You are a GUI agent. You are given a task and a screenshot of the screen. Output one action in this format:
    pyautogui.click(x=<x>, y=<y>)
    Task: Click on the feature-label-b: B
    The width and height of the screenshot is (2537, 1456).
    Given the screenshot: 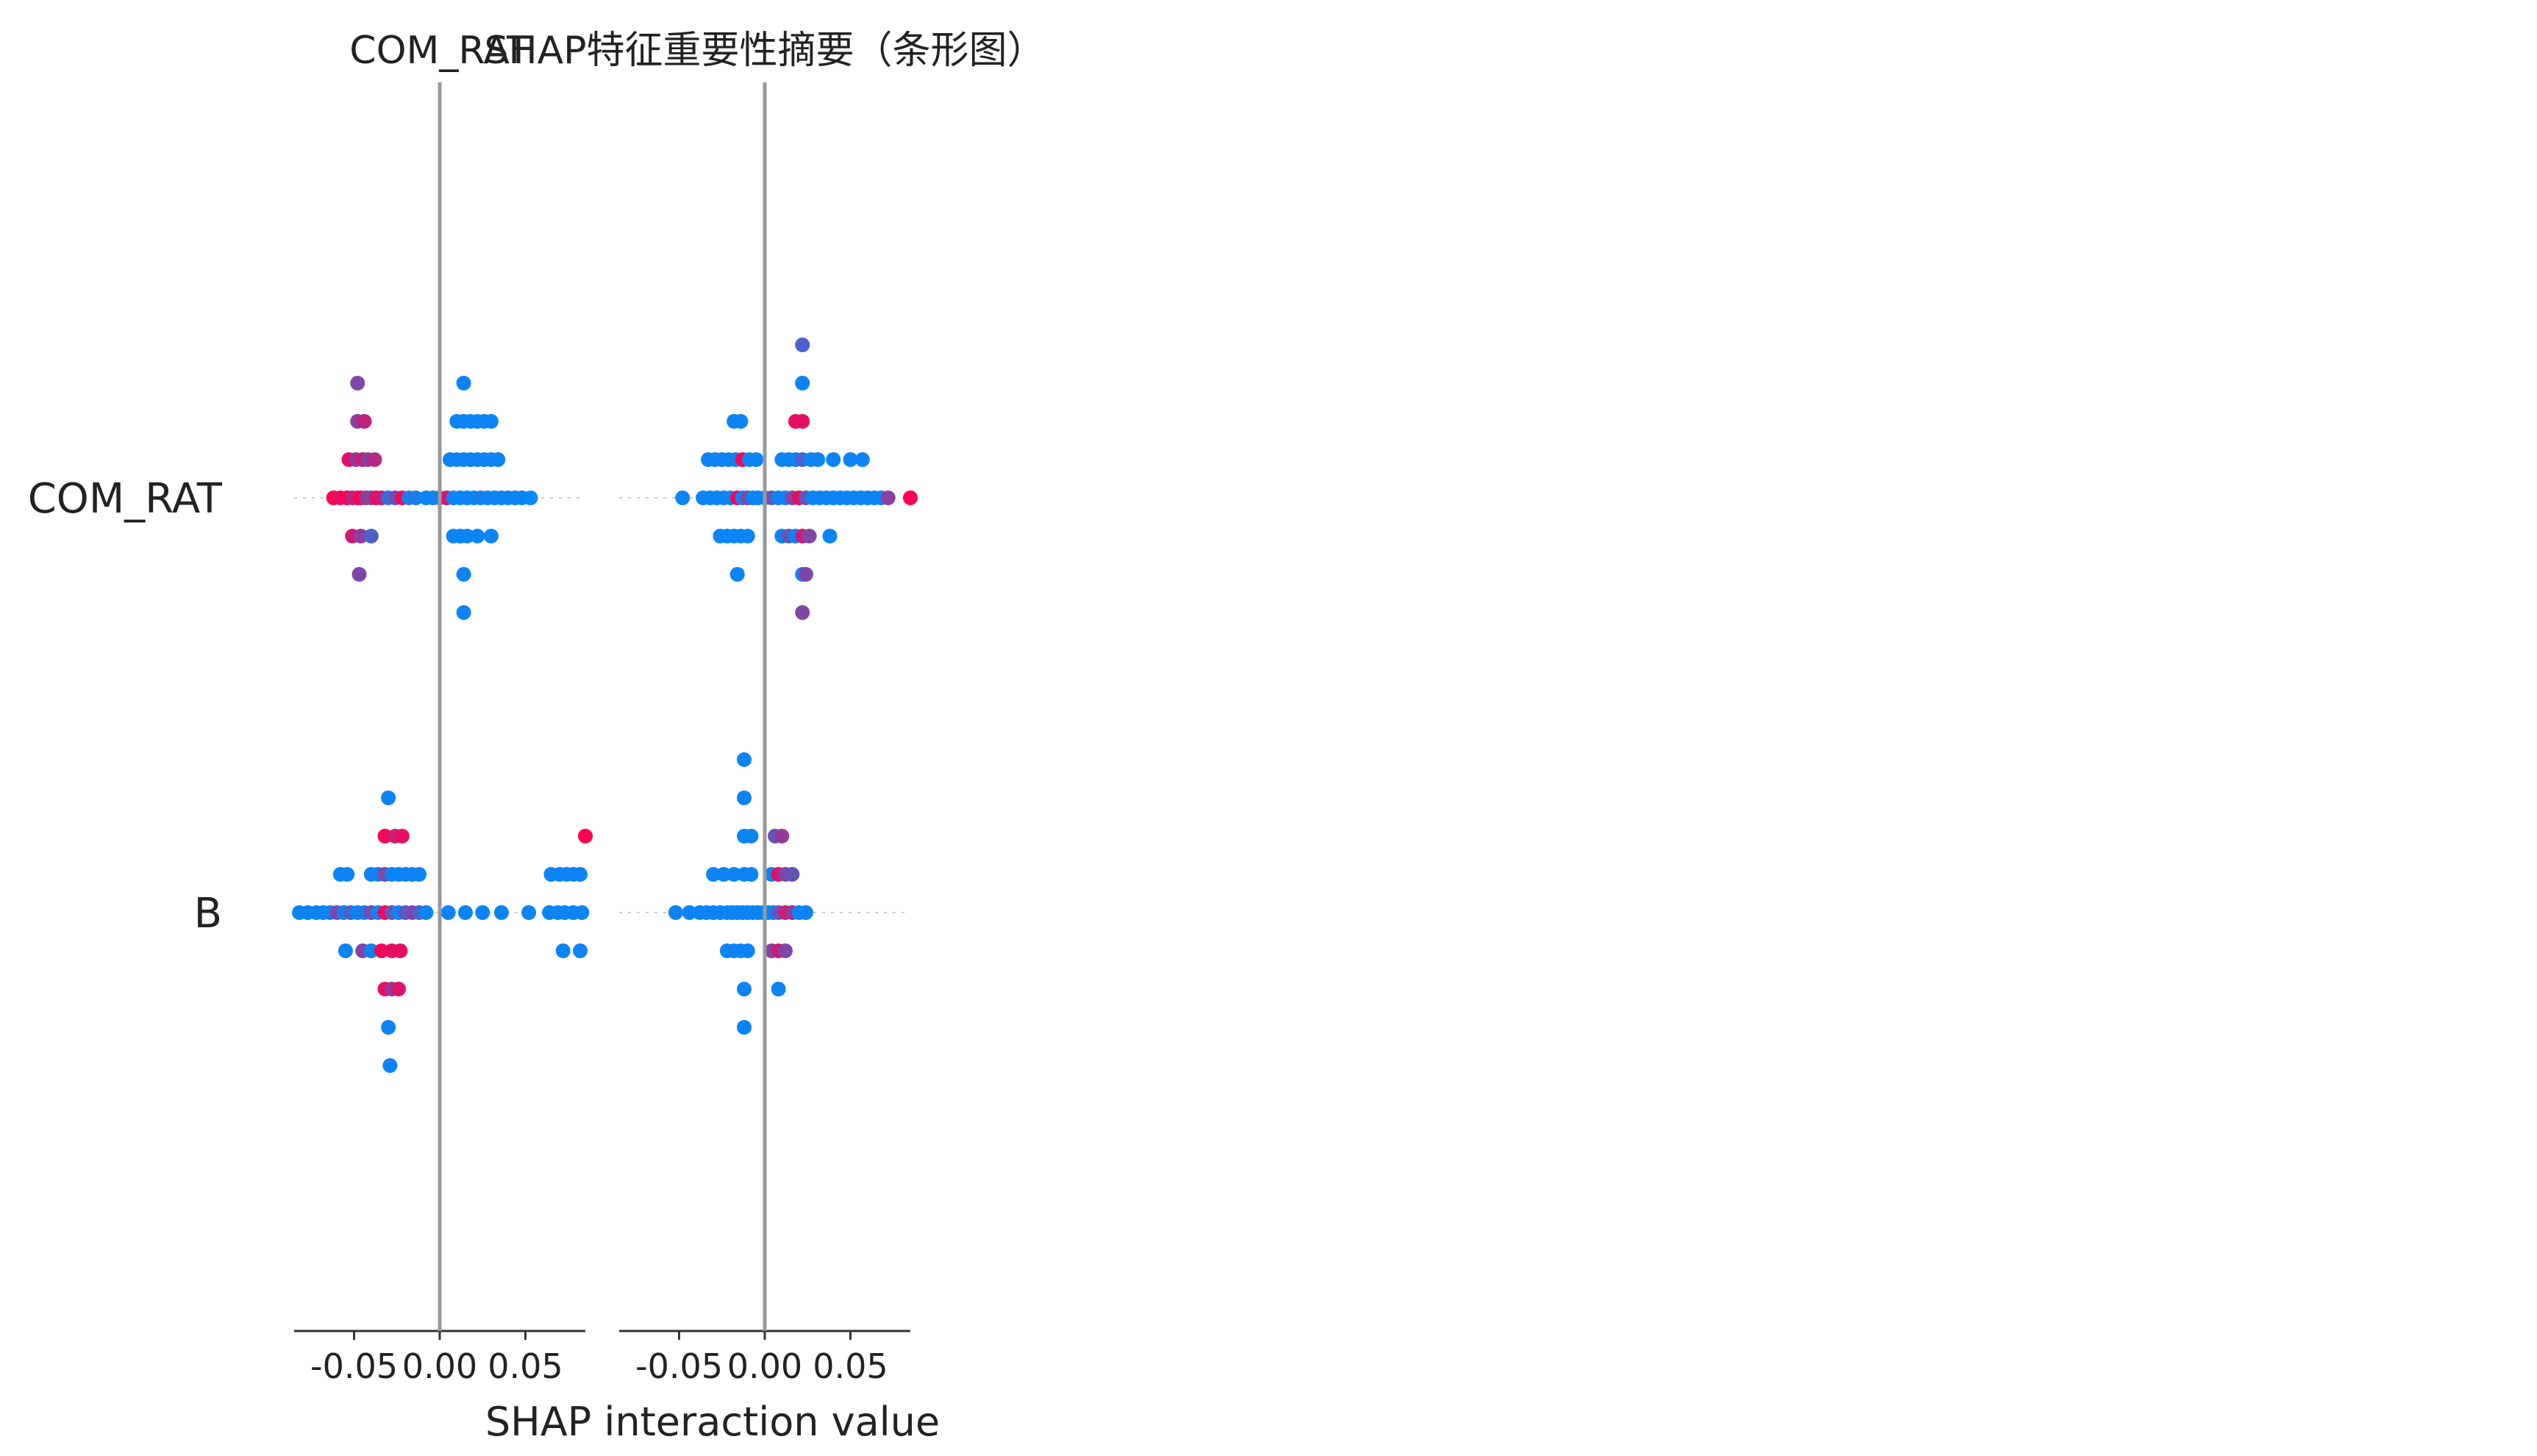 What is the action you would take?
    pyautogui.click(x=208, y=914)
    